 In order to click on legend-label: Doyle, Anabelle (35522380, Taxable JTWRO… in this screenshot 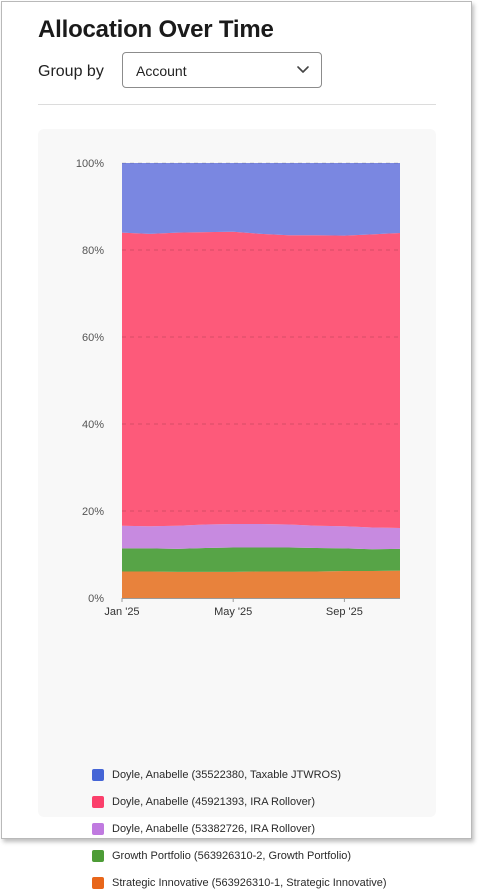, I will do `click(227, 775)`.